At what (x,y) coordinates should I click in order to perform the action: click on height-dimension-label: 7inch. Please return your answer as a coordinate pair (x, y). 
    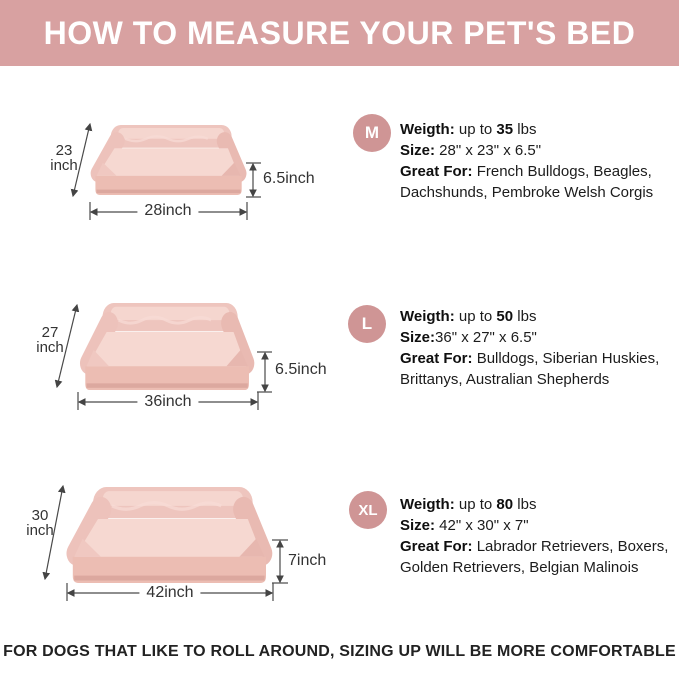
    Looking at the image, I should click on (307, 560).